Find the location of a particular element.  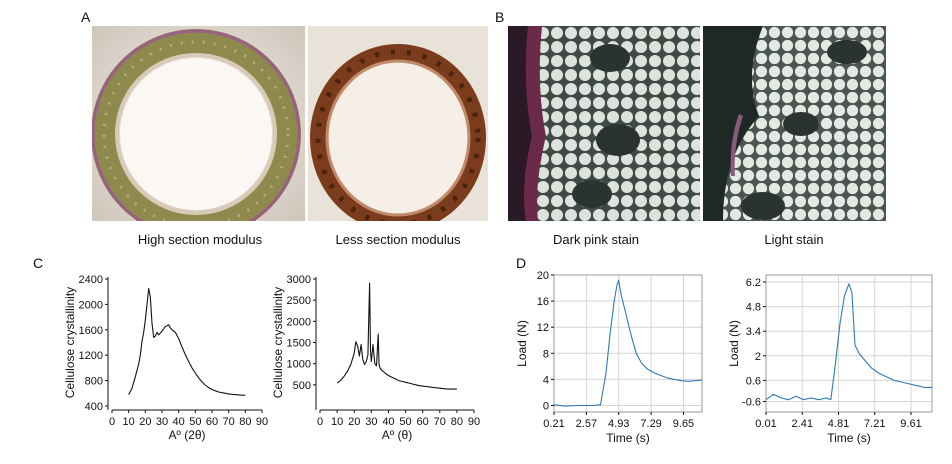

y-tick-label: -0.6 is located at coordinates (751, 402).